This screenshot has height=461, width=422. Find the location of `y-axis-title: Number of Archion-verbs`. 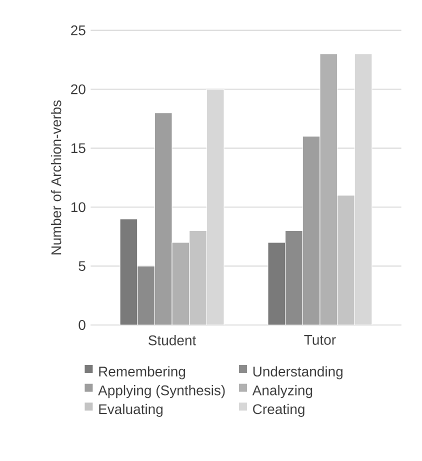

y-axis-title: Number of Archion-verbs is located at coordinates (56, 177).